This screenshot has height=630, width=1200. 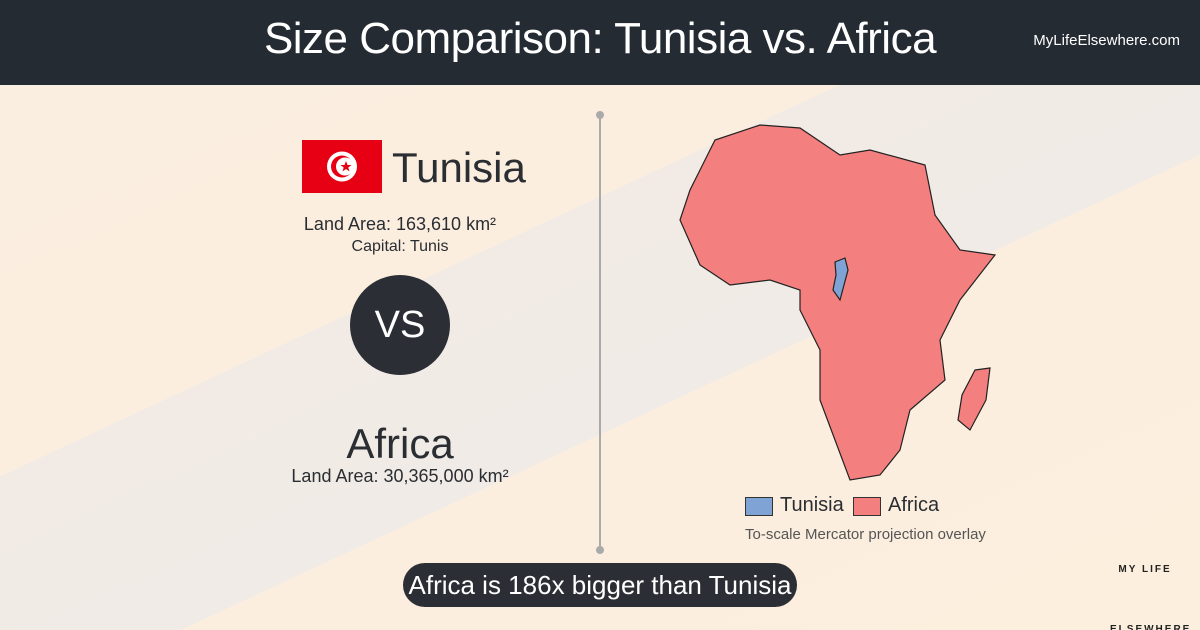 What do you see at coordinates (600, 585) in the screenshot?
I see `statement: Africa is 186x bigger than Tunisia` at bounding box center [600, 585].